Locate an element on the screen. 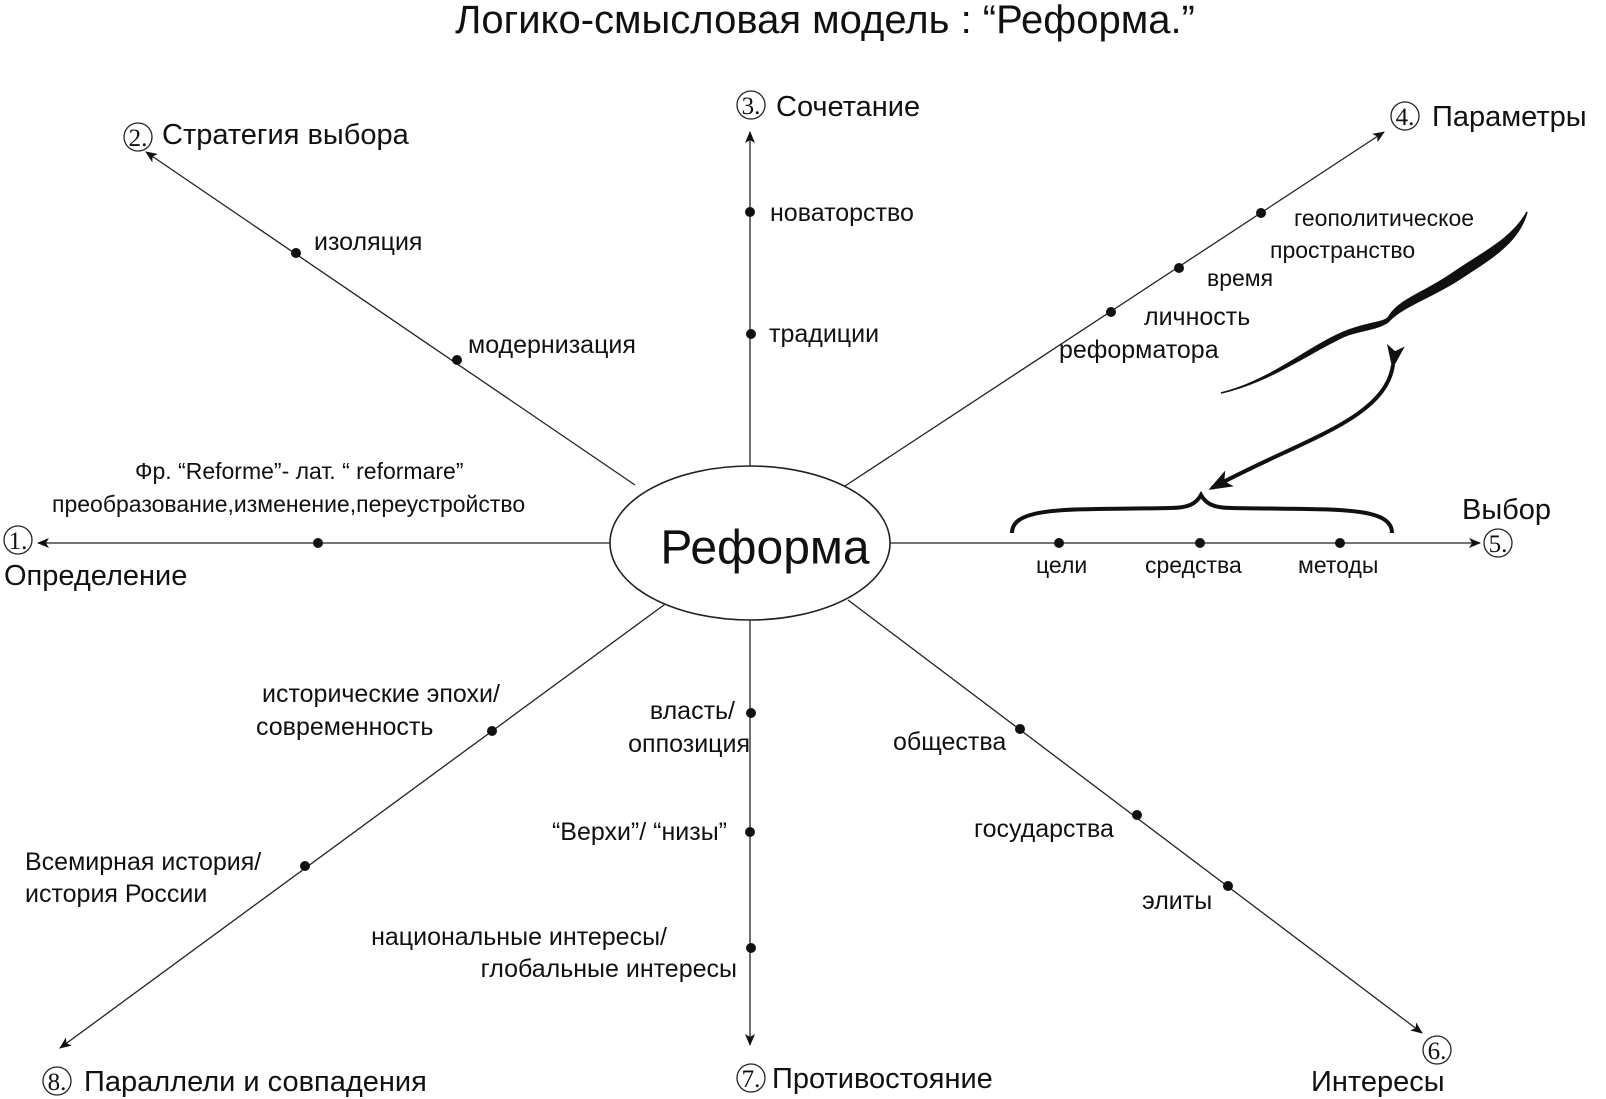 This screenshot has width=1606, height=1099. node-meaning: преобразование,изменение,переустройство is located at coordinates (288, 504).